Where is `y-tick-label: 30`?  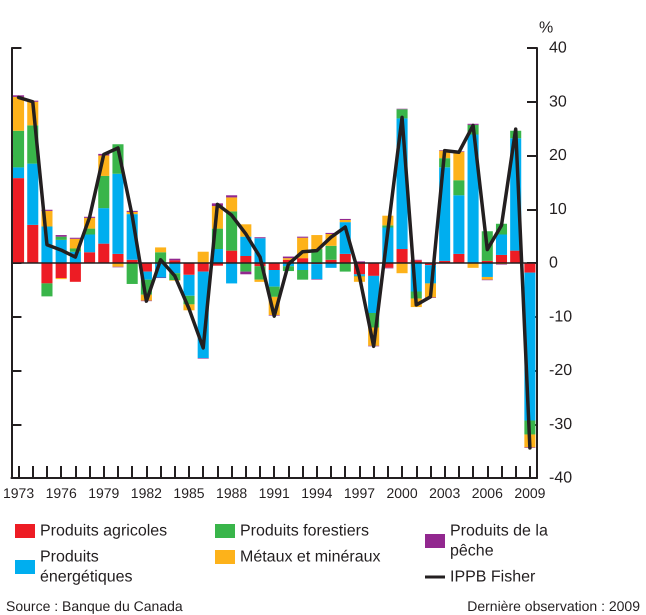
y-tick-label: 30 is located at coordinates (558, 101).